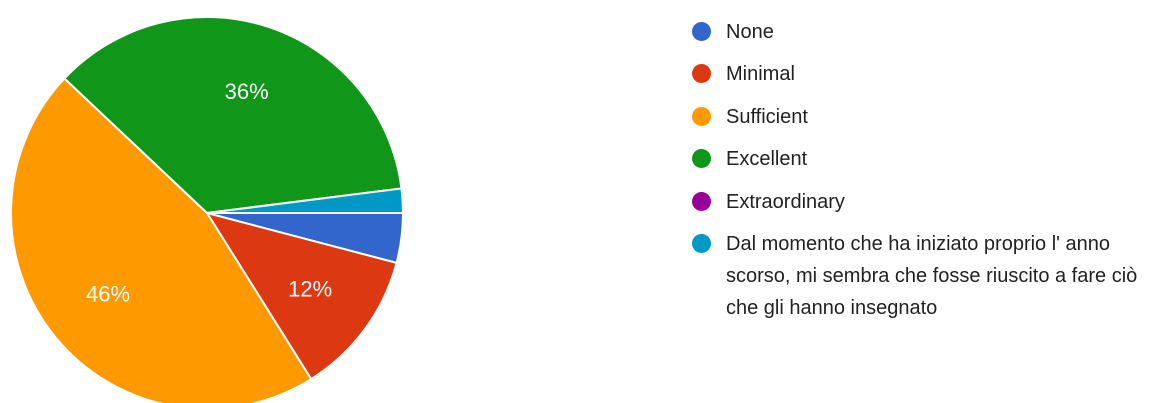 Image resolution: width=1170 pixels, height=403 pixels. Describe the element at coordinates (922, 202) in the screenshot. I see `legend-item-extraordinary: Extraordinary` at that location.